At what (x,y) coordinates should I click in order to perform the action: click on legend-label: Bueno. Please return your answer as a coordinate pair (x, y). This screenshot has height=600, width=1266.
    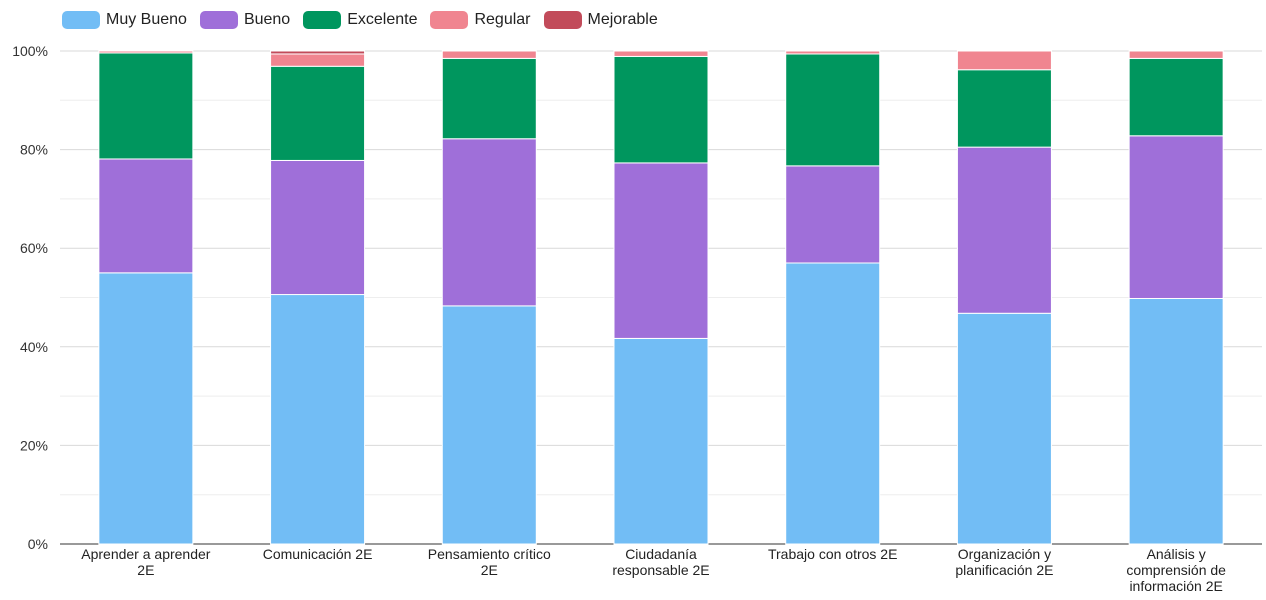
    Looking at the image, I should click on (267, 19).